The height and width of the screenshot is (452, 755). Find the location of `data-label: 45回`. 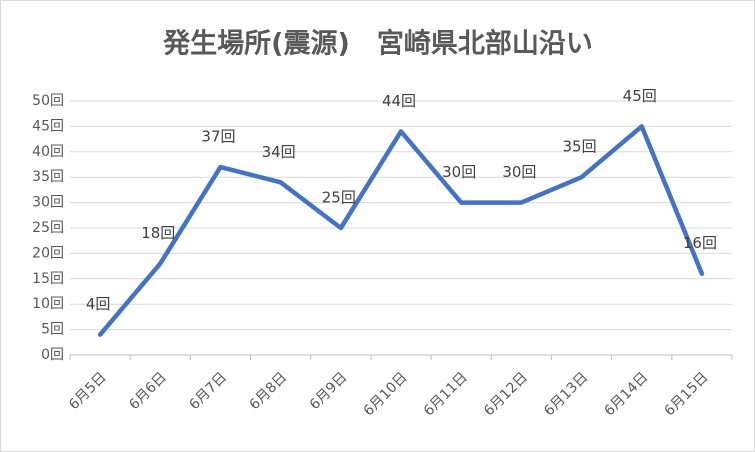

data-label: 45回 is located at coordinates (640, 96).